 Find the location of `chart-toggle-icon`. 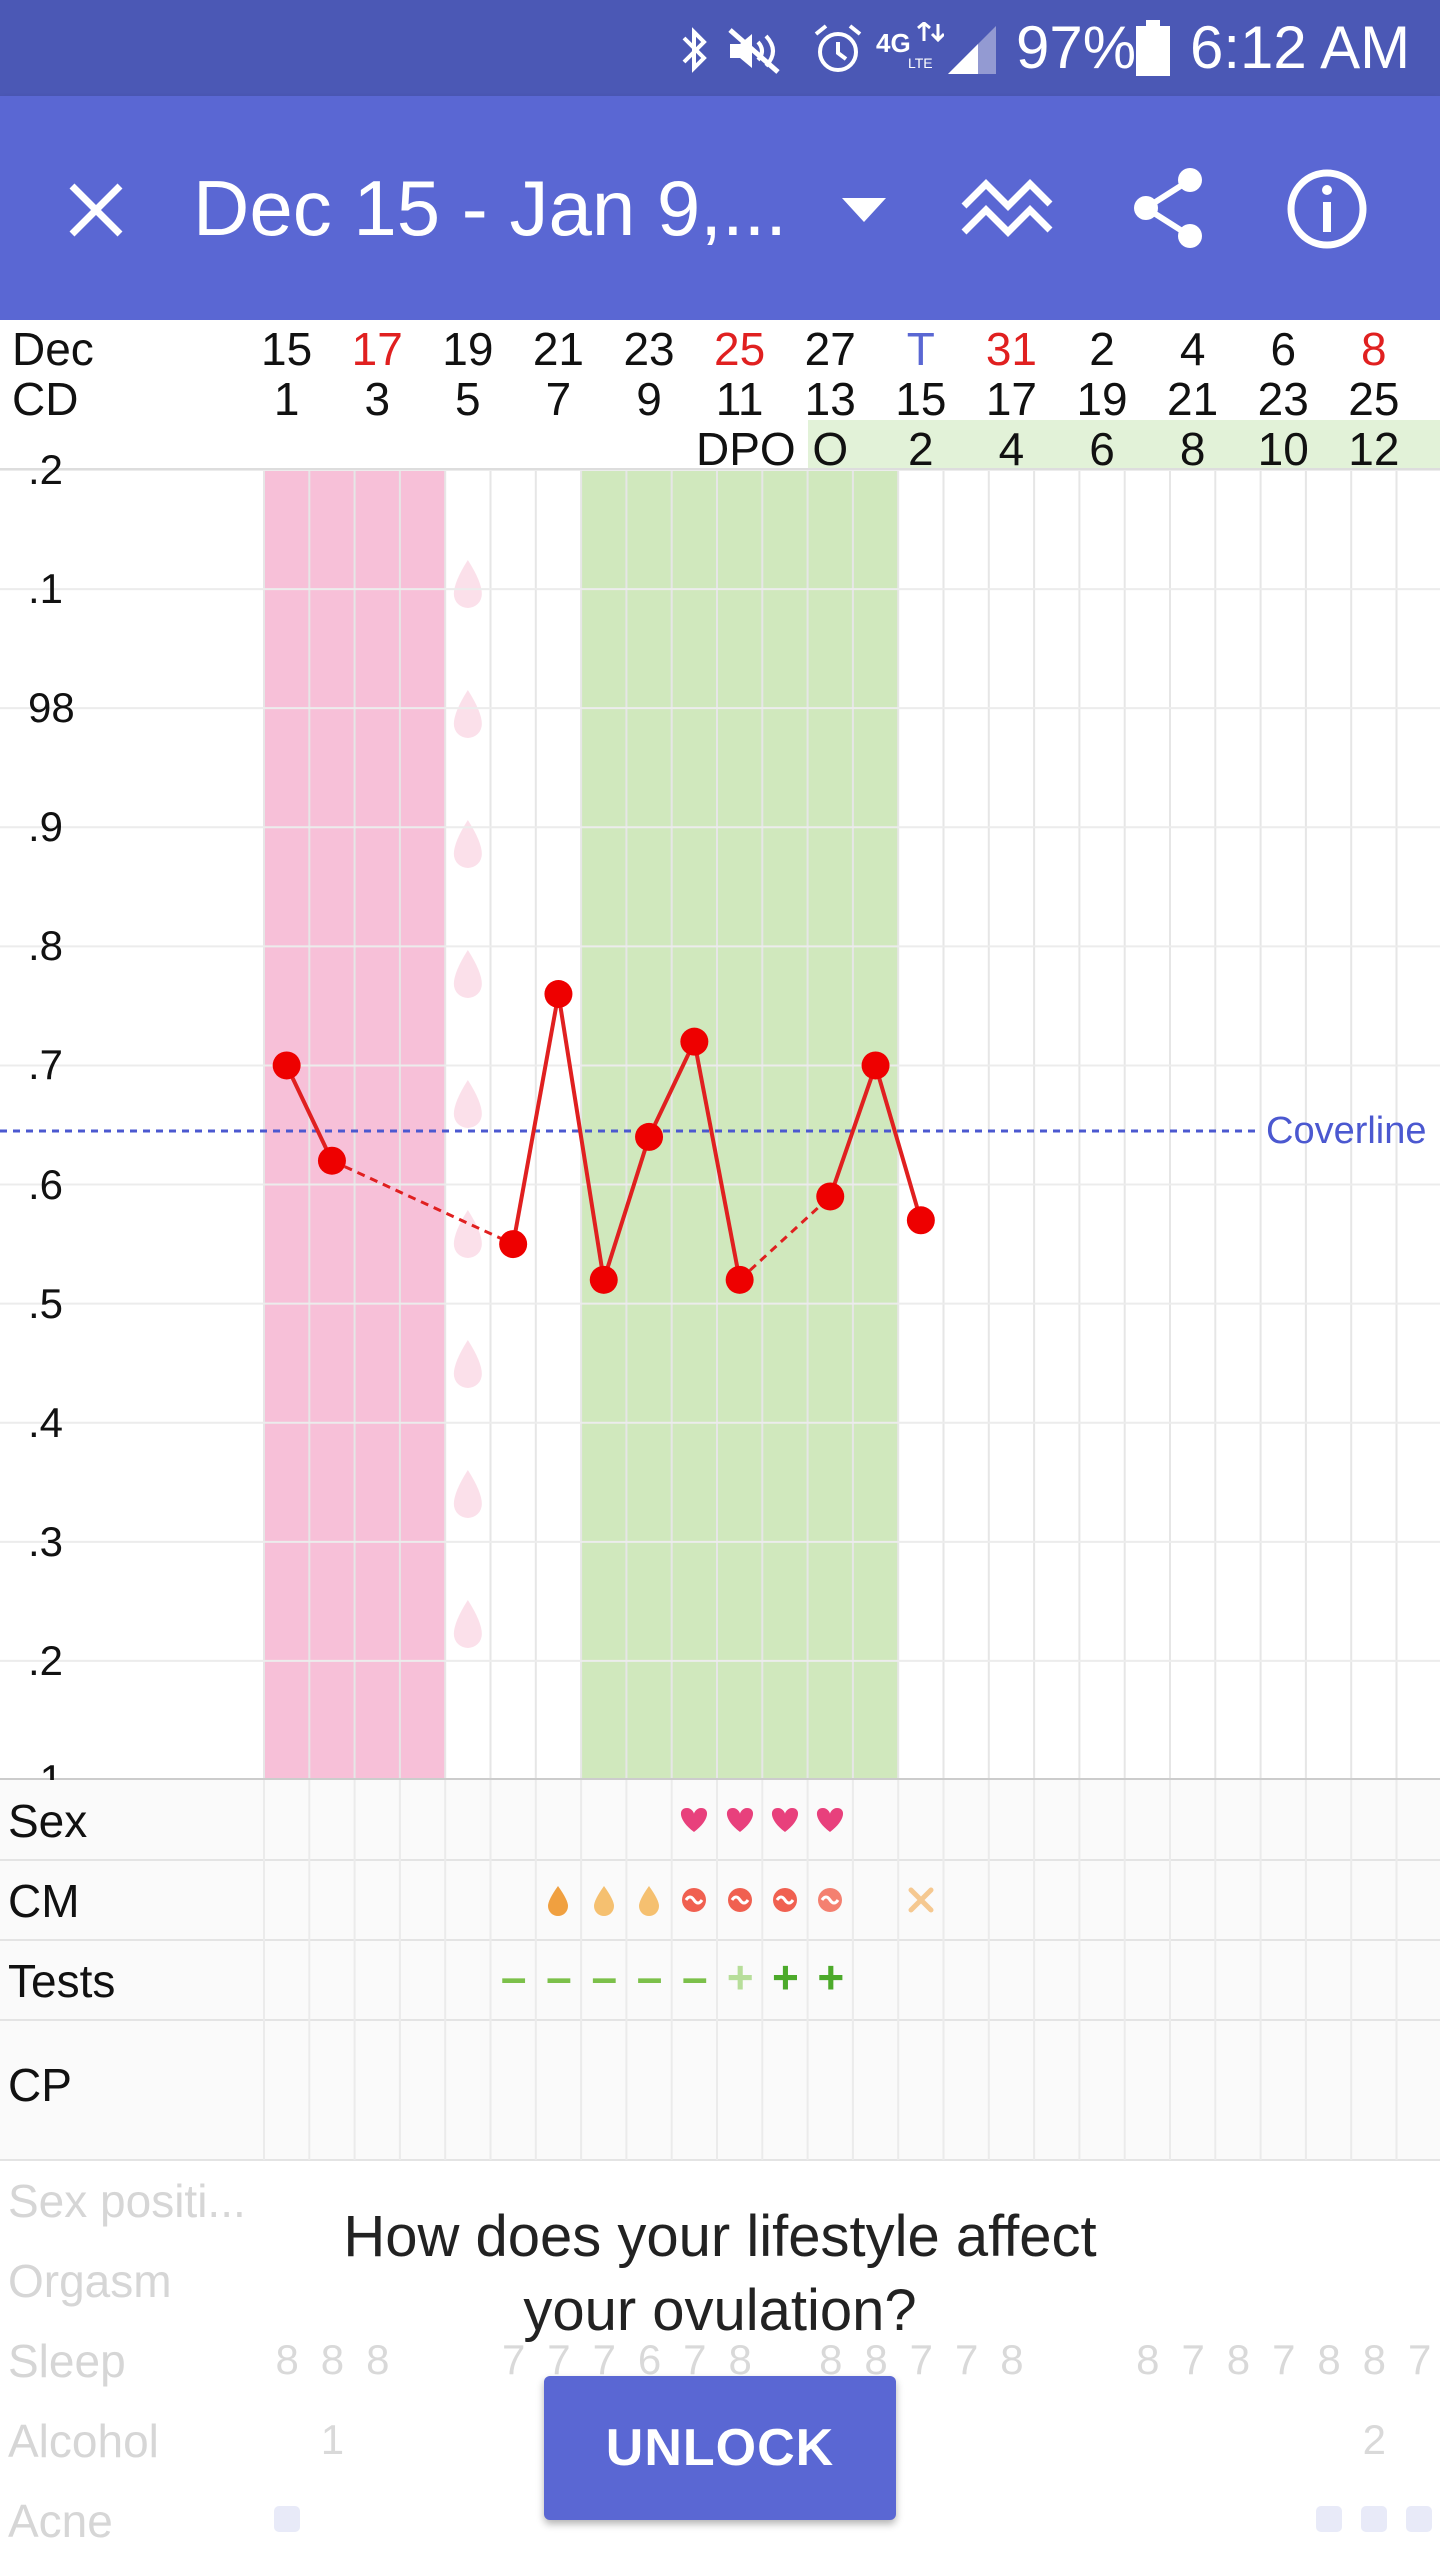

chart-toggle-icon is located at coordinates (1007, 208).